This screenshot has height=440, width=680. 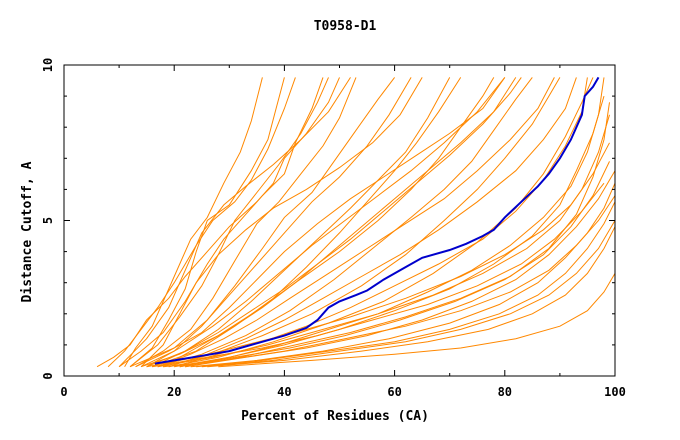 What do you see at coordinates (345, 26) in the screenshot?
I see `chart-title: T0958-D1` at bounding box center [345, 26].